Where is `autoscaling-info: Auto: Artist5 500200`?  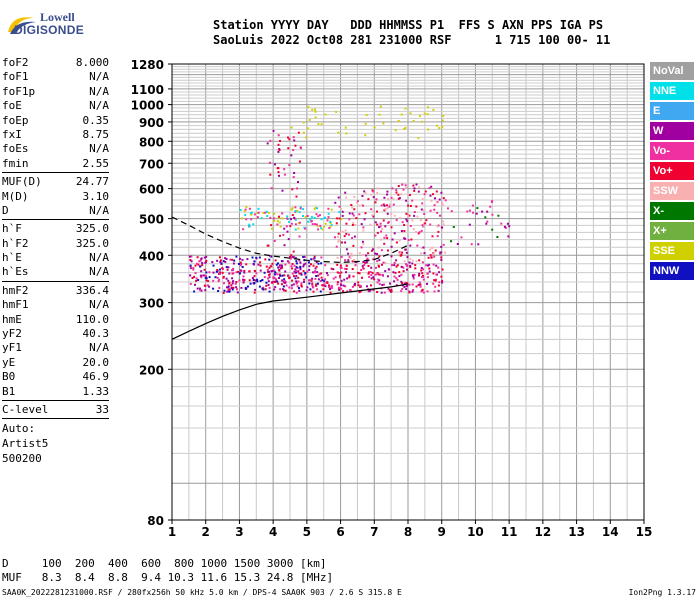
autoscaling-info: Auto: Artist5 500200 is located at coordinates (55, 443).